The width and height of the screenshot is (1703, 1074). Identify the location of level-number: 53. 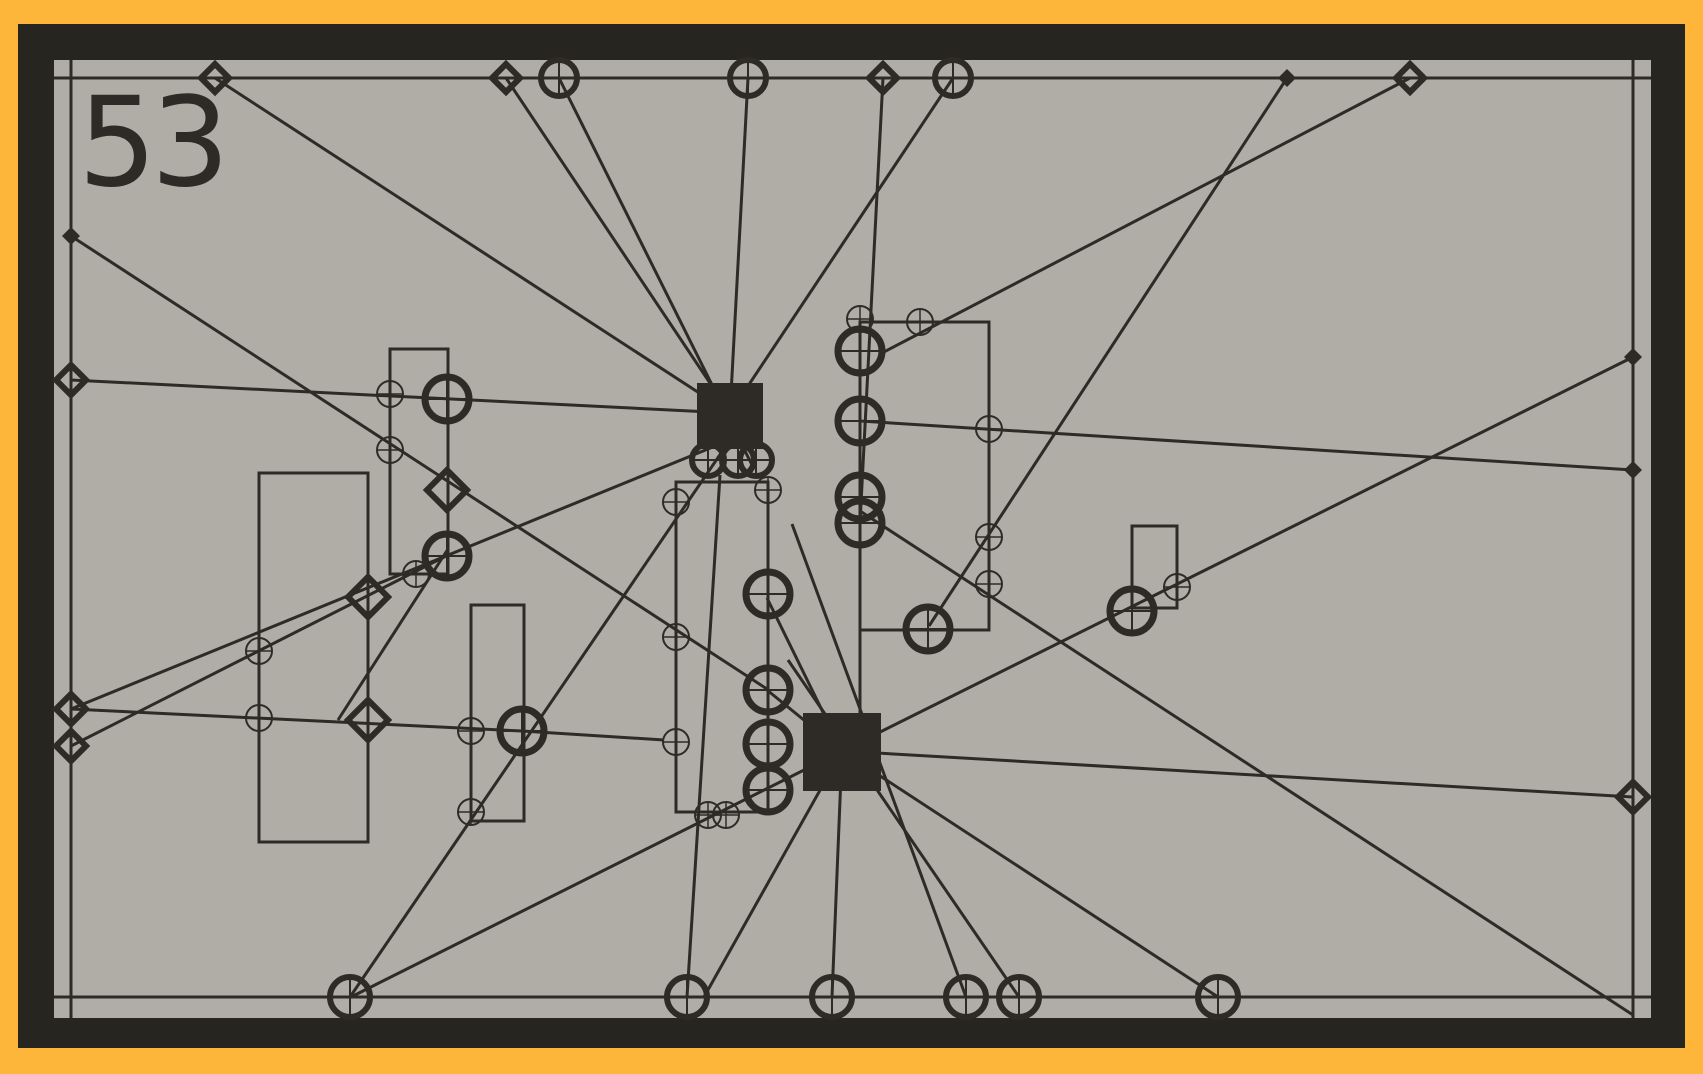
(151, 143).